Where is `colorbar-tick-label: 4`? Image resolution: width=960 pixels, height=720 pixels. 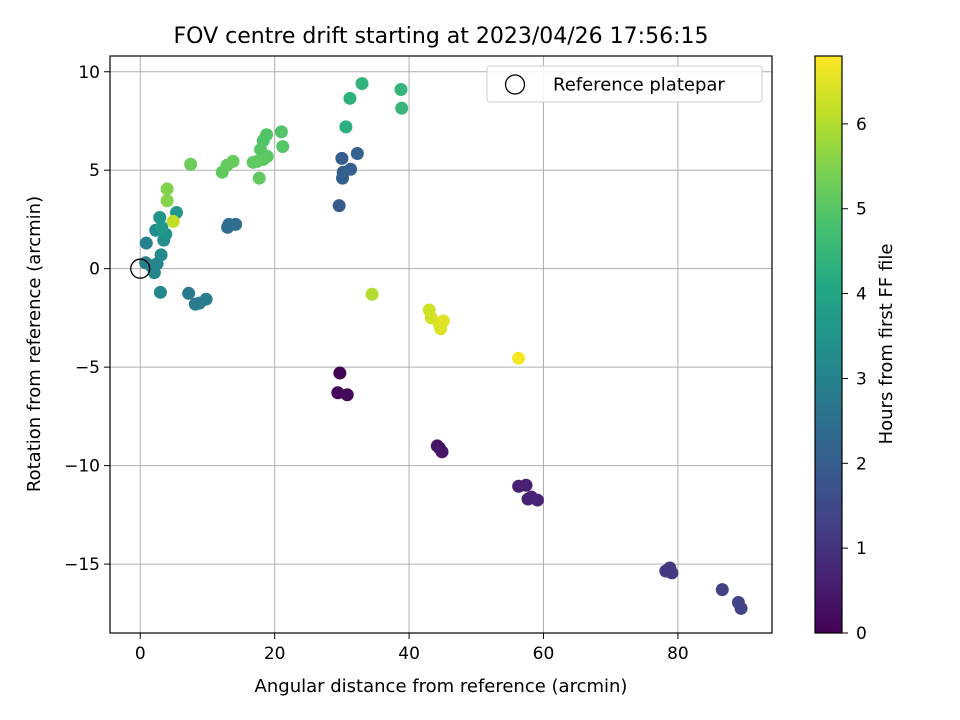
colorbar-tick-label: 4 is located at coordinates (861, 295).